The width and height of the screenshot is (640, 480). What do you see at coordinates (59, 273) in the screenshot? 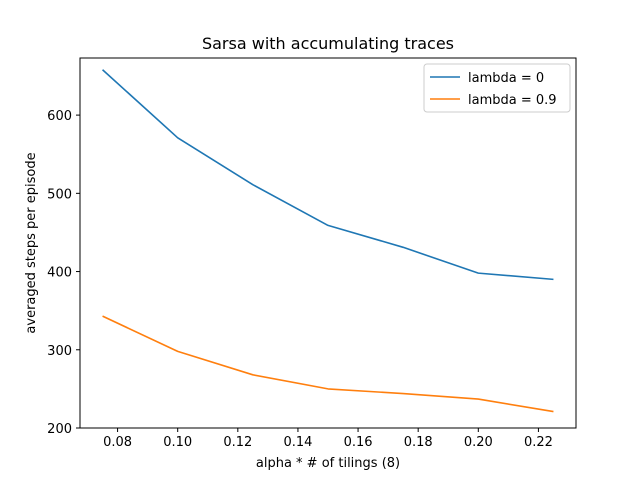
I see `y-tick-label: 400` at bounding box center [59, 273].